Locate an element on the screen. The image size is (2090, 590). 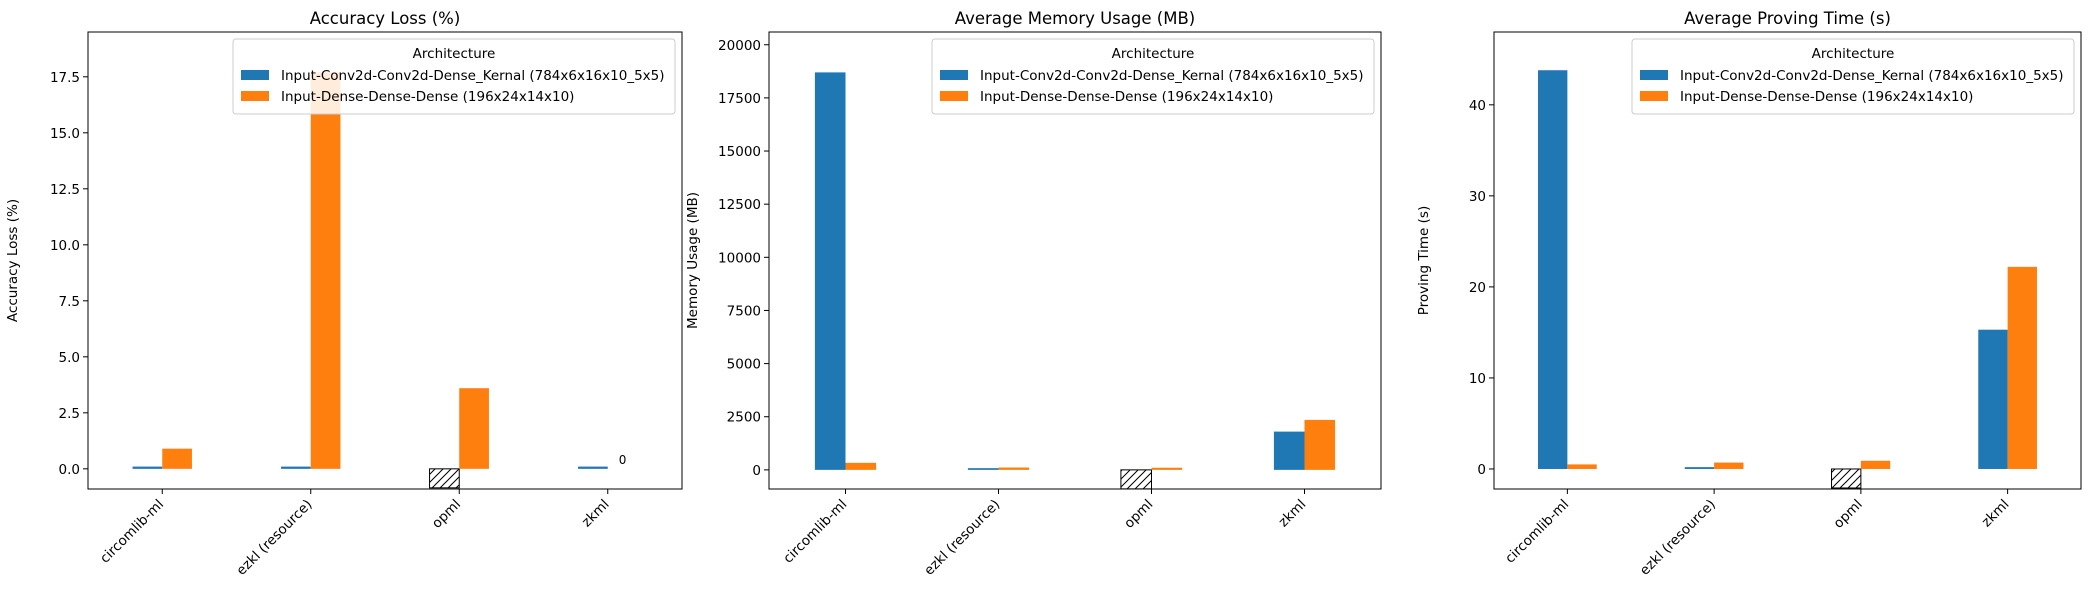
y-tick-label: 20 is located at coordinates (1477, 288).